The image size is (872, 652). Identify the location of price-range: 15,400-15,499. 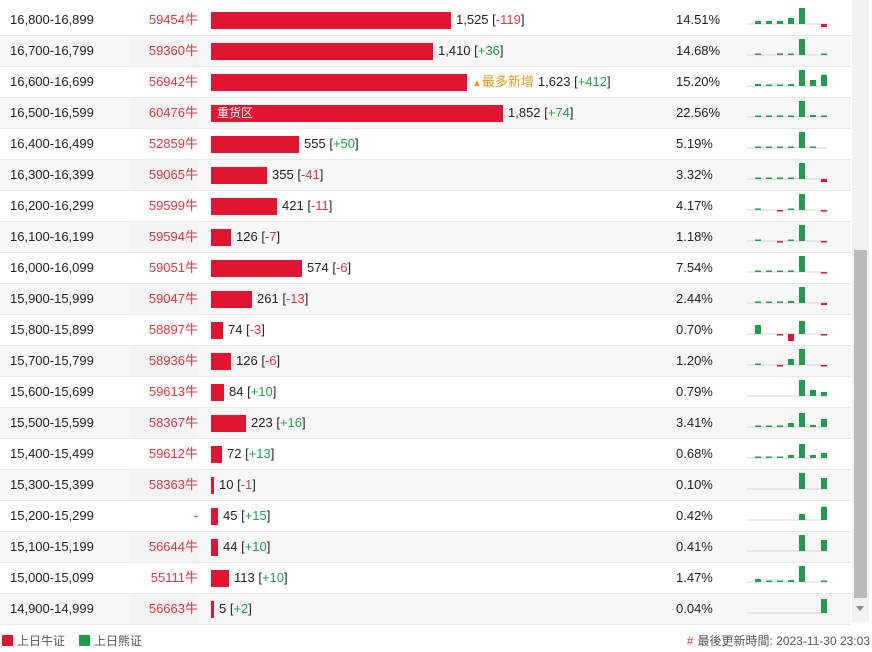
(52, 453).